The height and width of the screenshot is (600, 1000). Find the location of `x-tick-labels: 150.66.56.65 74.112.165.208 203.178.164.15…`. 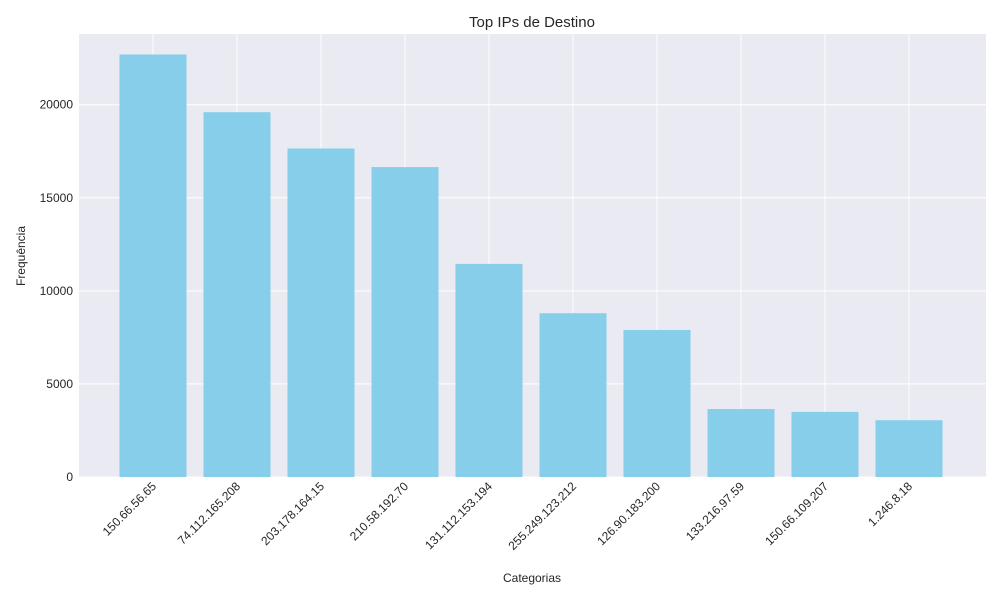

x-tick-labels: 150.66.56.65 74.112.165.208 203.178.164.15… is located at coordinates (508, 516).